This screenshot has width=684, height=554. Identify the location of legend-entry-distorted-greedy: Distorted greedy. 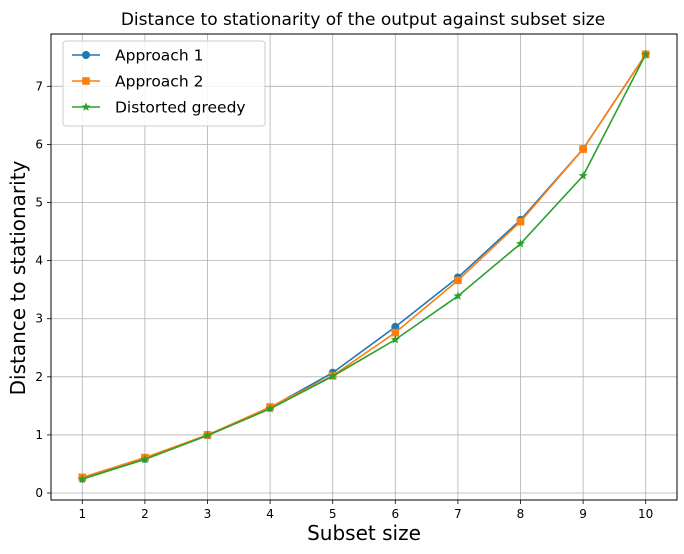
(159, 108).